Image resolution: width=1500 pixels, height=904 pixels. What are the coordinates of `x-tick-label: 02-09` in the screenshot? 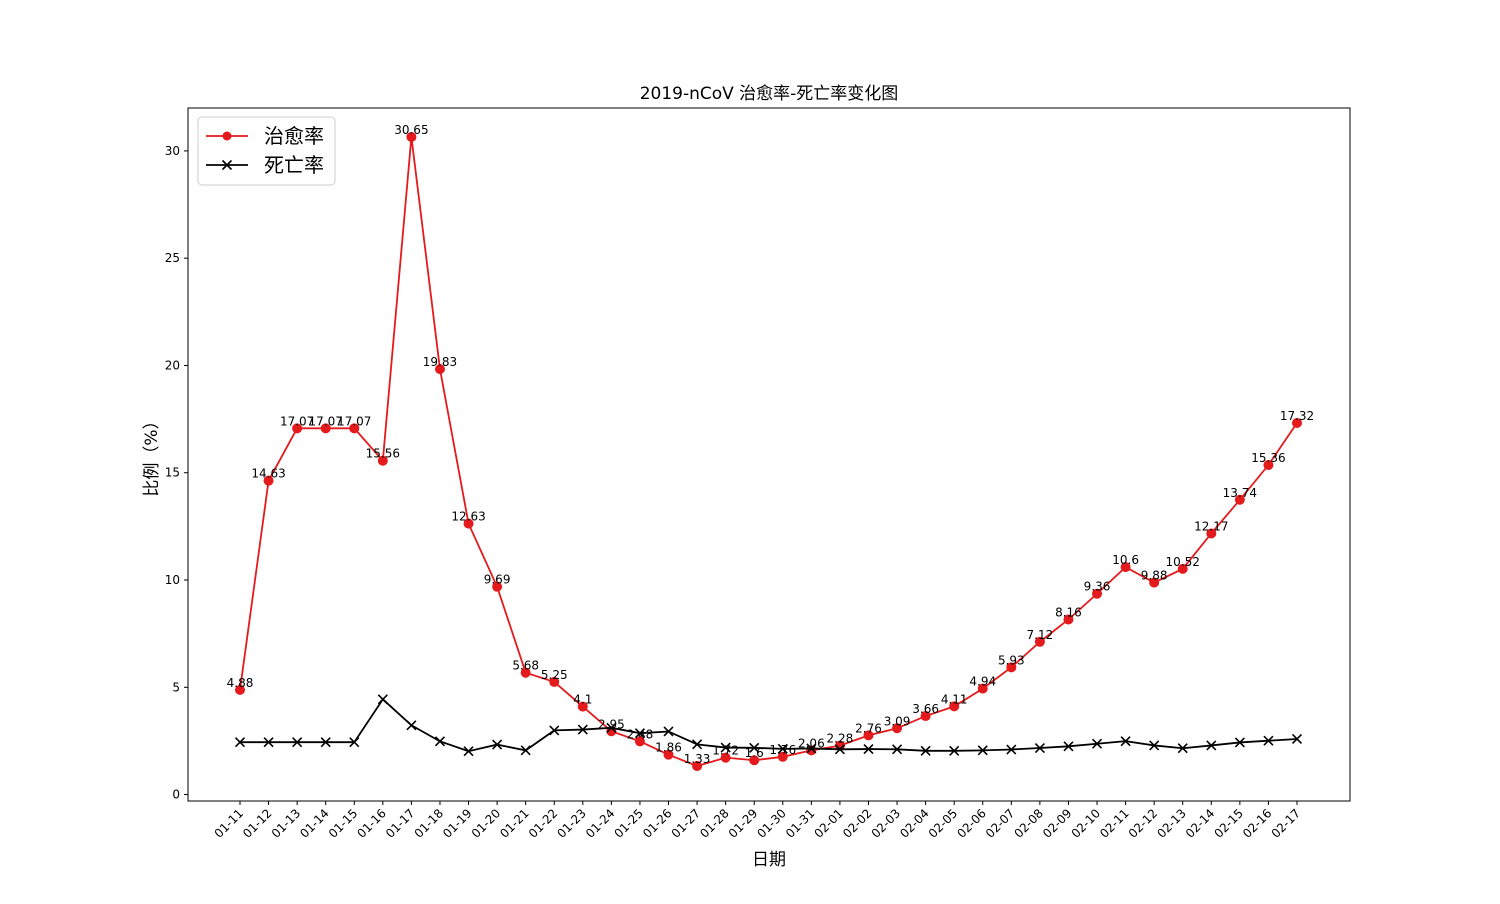 It's located at (1057, 823).